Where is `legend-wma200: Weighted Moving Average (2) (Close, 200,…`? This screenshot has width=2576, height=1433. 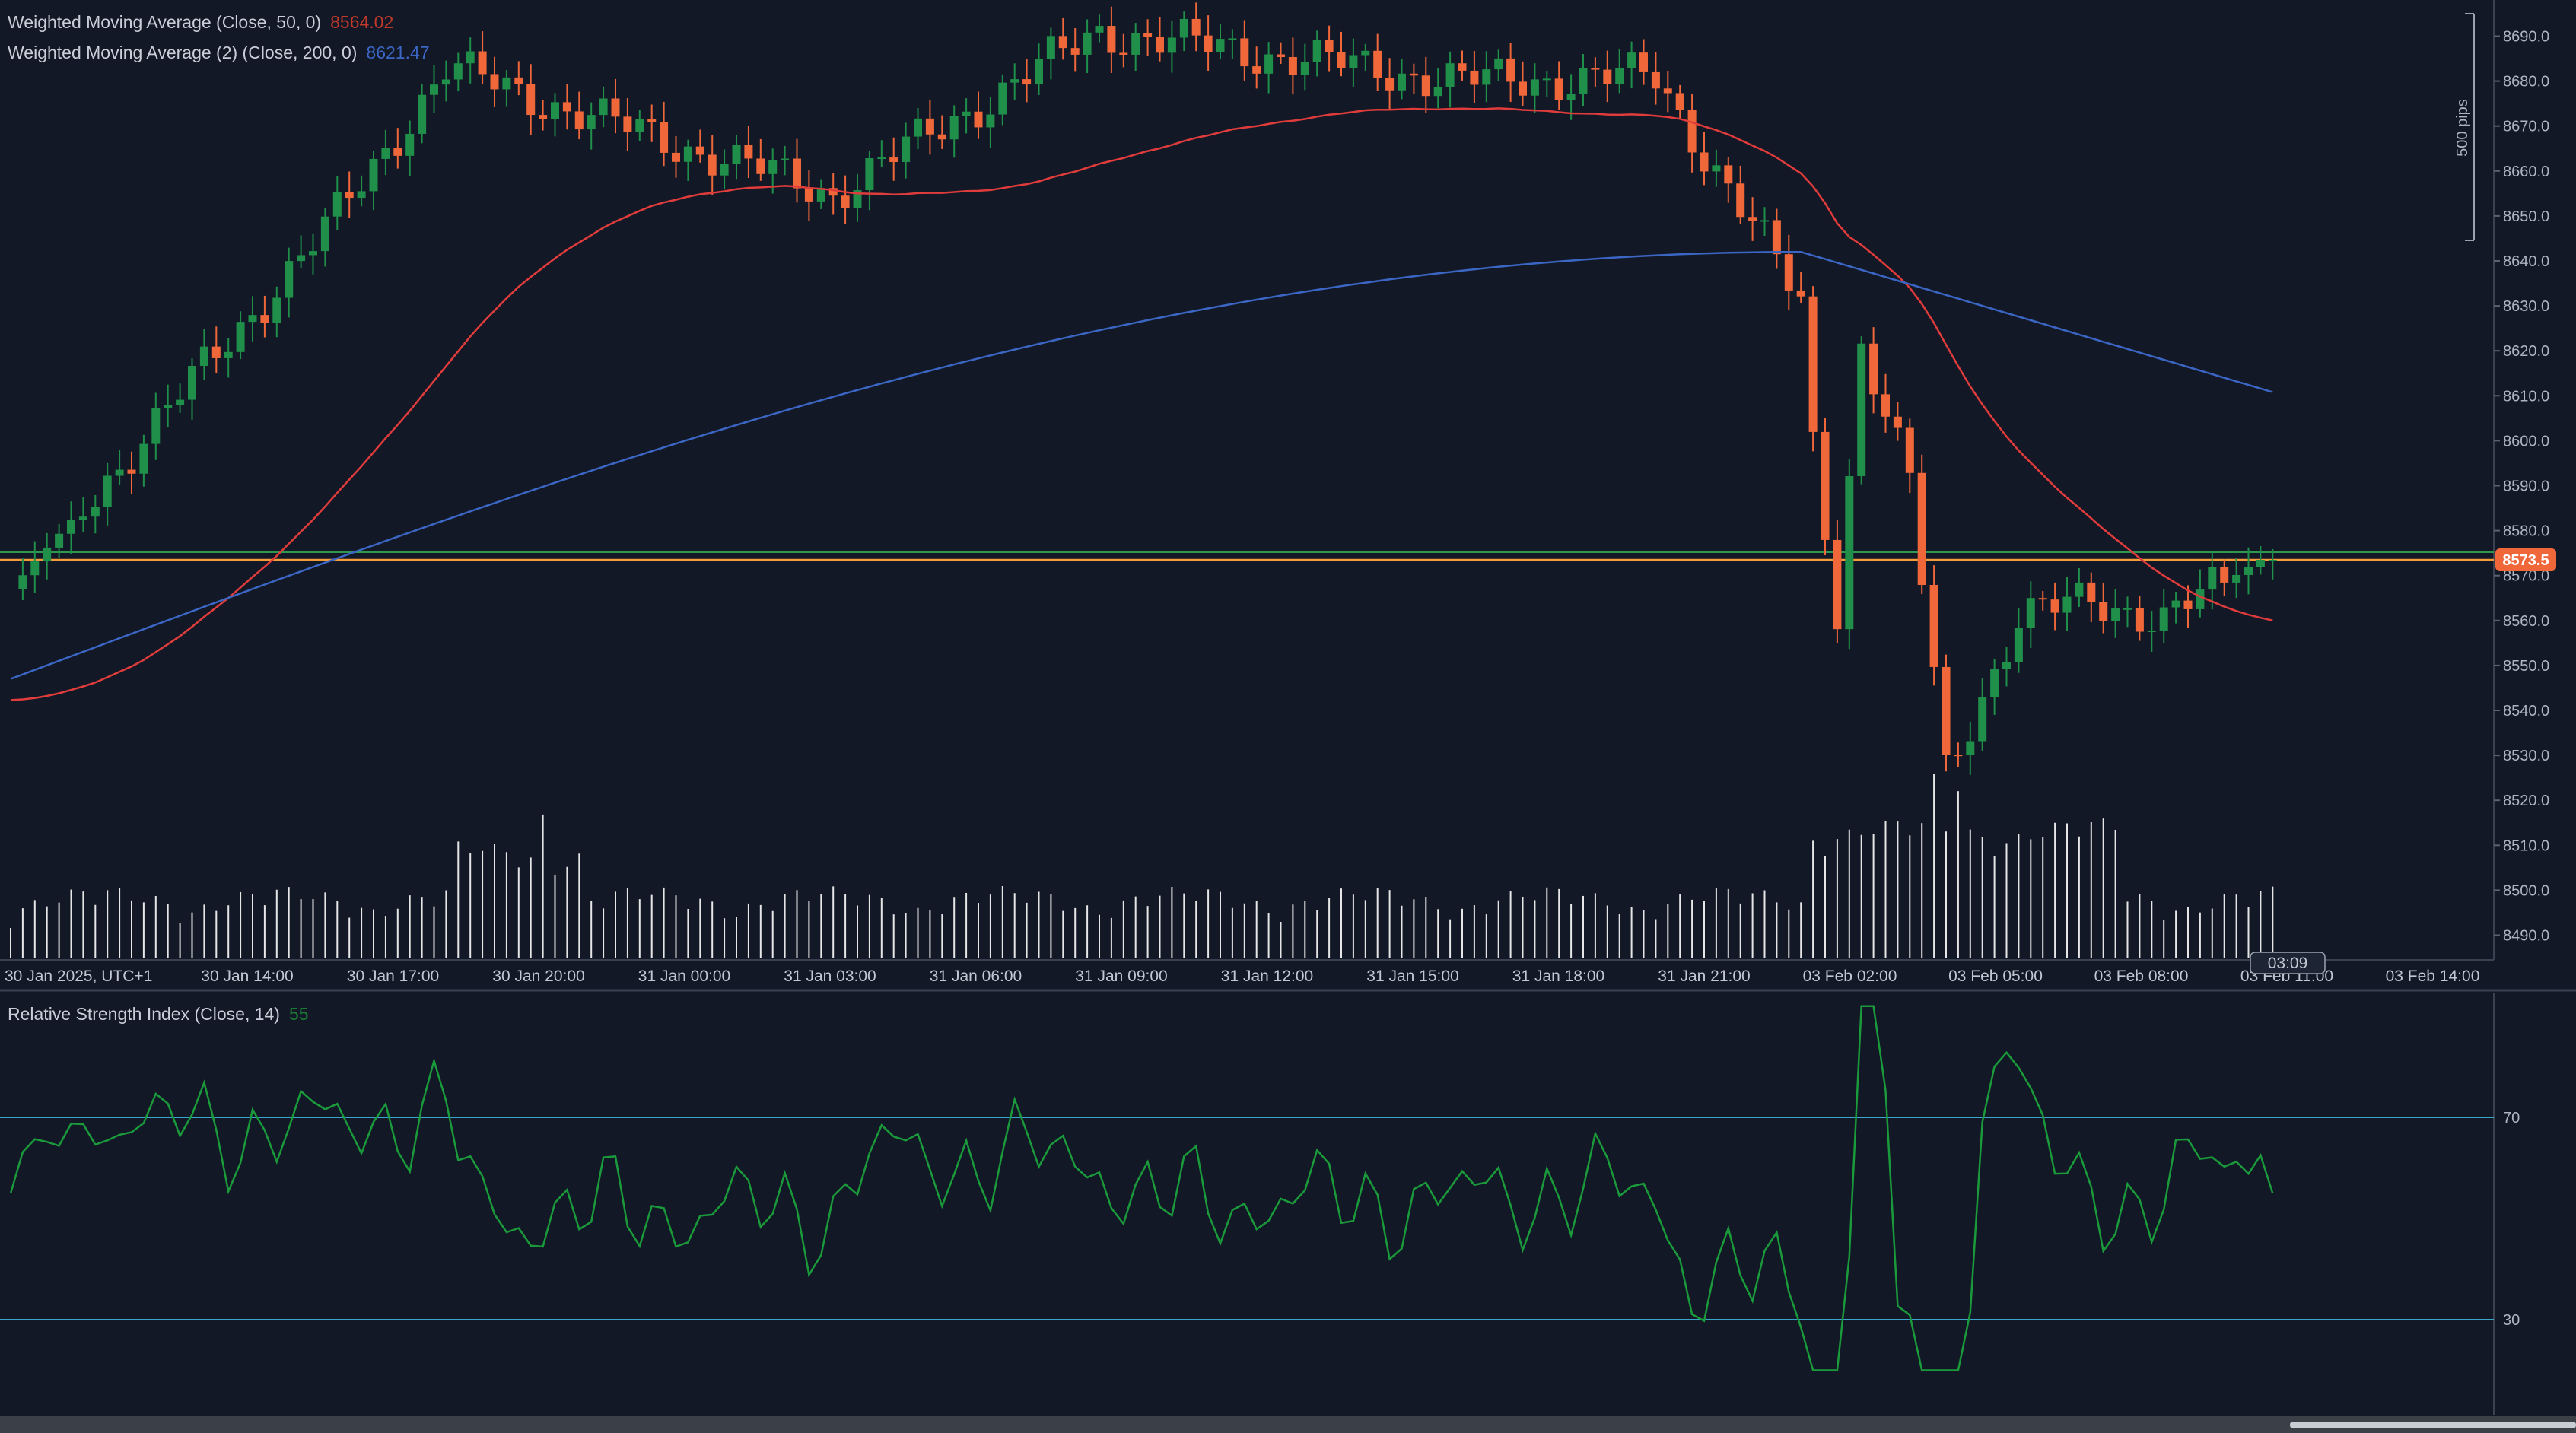
legend-wma200: Weighted Moving Average (2) (Close, 200,… is located at coordinates (219, 53).